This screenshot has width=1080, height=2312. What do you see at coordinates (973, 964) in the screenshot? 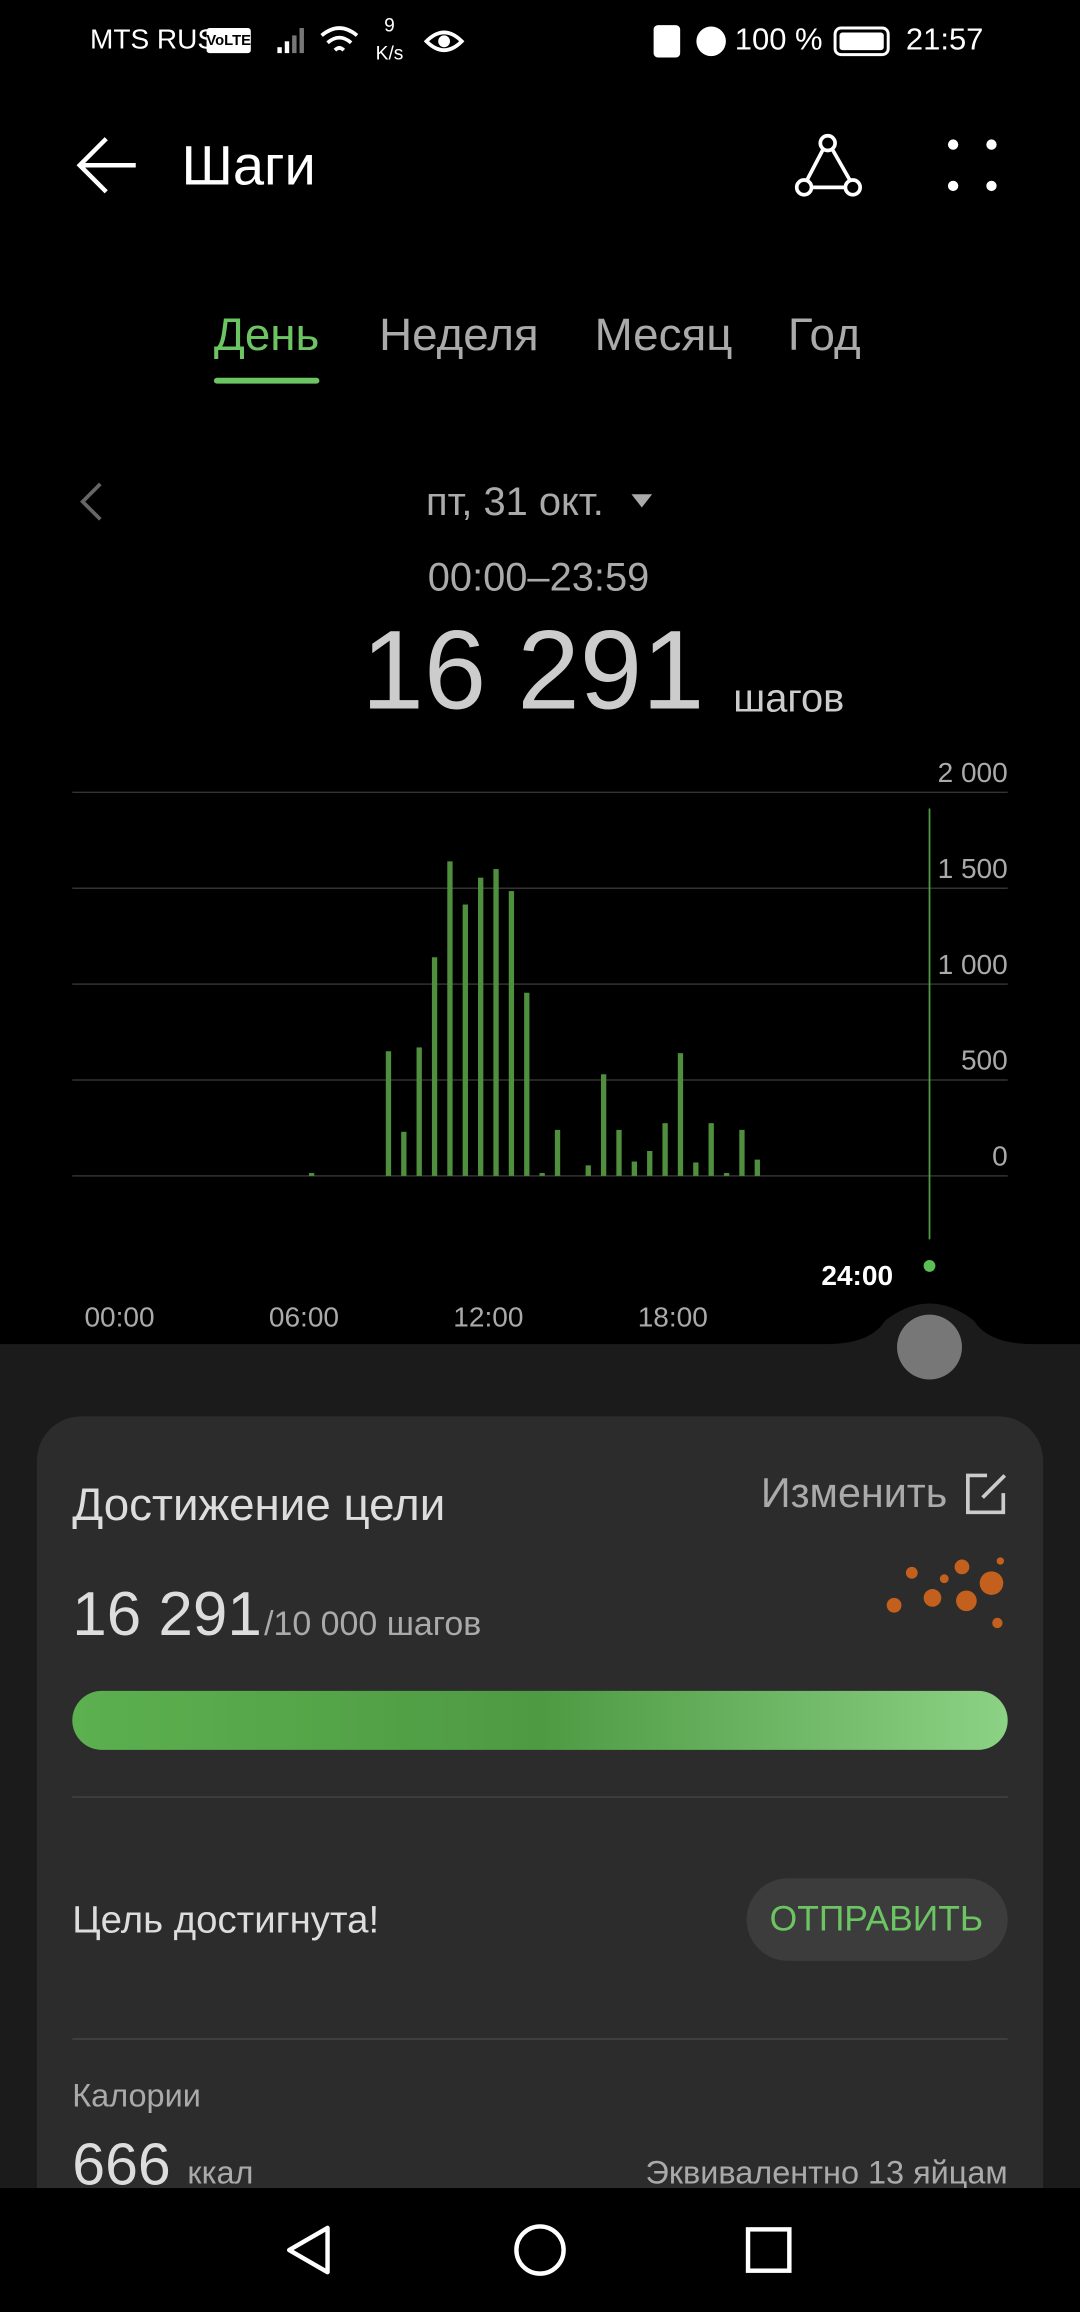
I see `y-tick-label: 1 000` at bounding box center [973, 964].